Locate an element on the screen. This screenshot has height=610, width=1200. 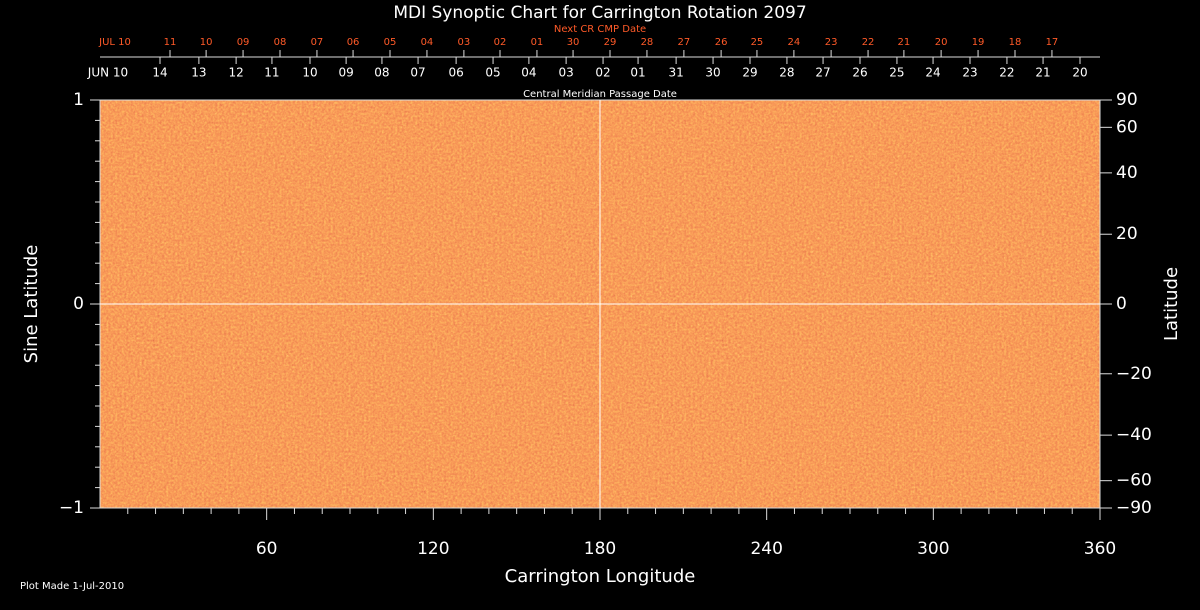
y2-tick-label: −40 is located at coordinates (1134, 435).